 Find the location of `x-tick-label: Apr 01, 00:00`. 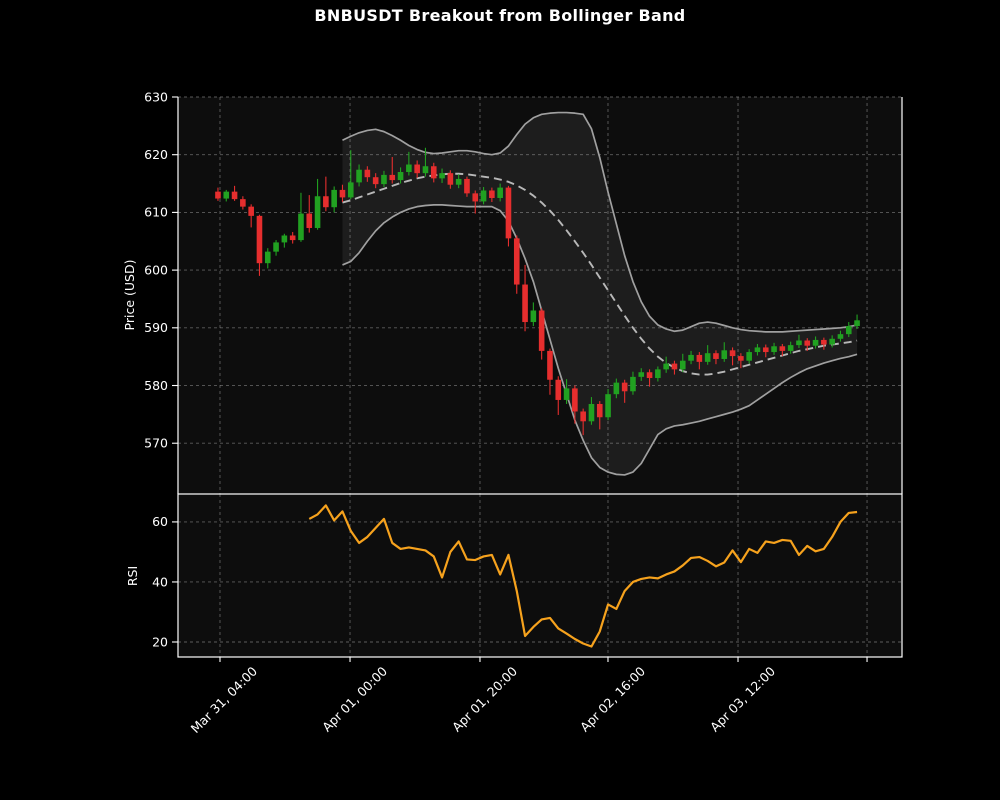

x-tick-label: Apr 01, 00:00 is located at coordinates (354, 698).